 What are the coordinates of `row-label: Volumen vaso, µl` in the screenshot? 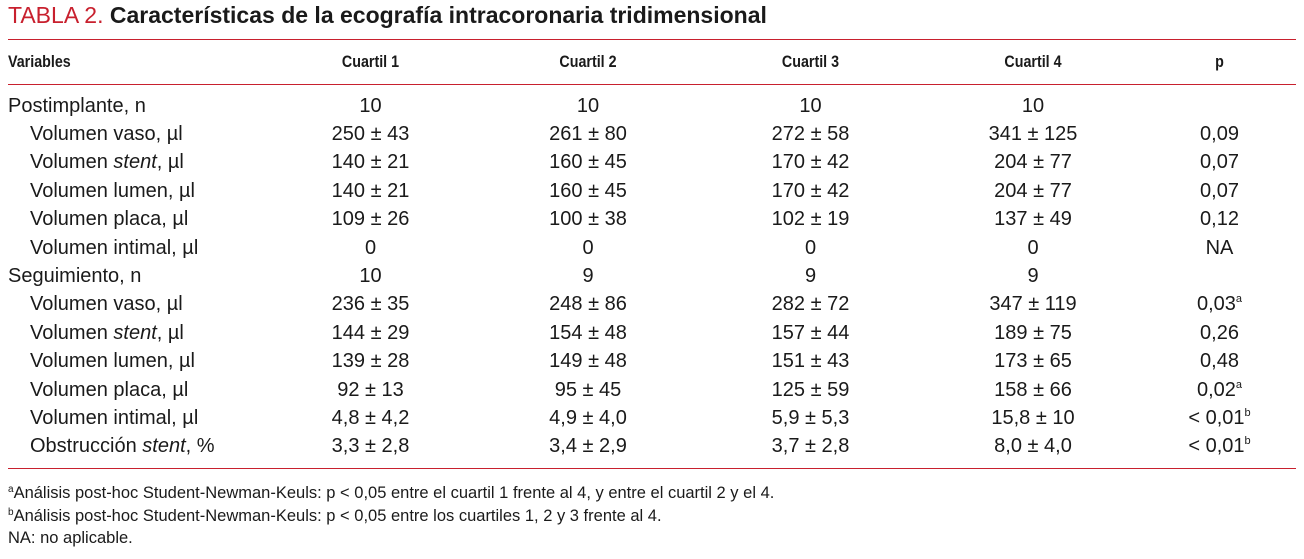 It's located at (135, 305).